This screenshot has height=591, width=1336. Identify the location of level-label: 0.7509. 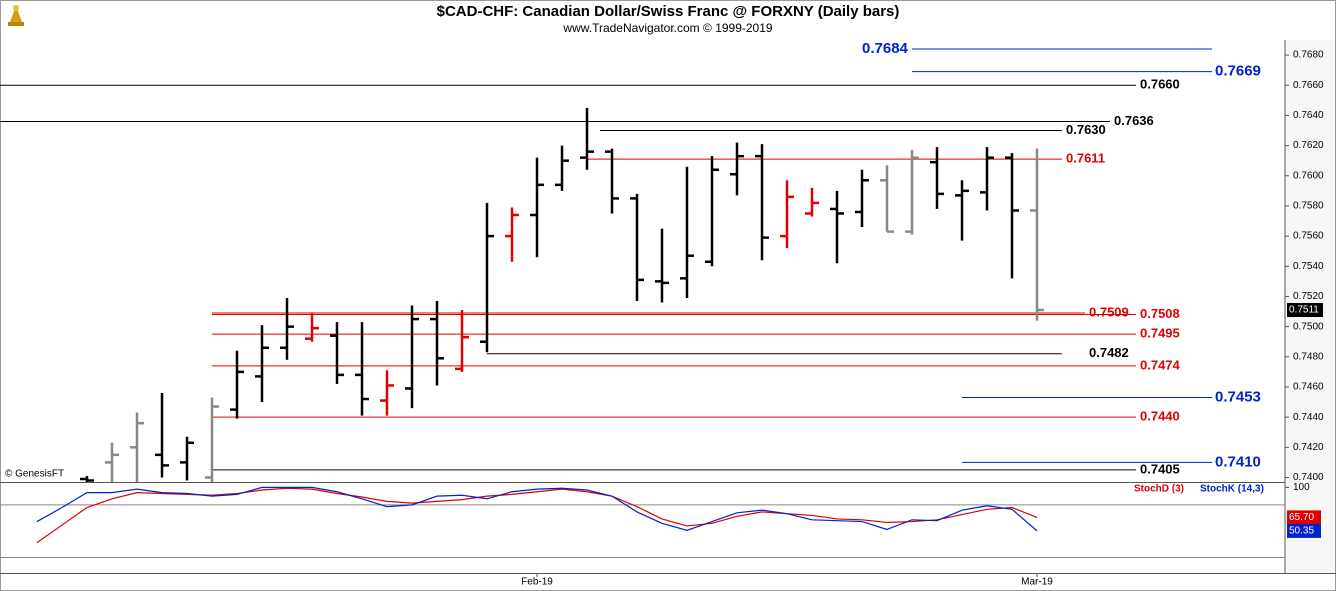
(1109, 311).